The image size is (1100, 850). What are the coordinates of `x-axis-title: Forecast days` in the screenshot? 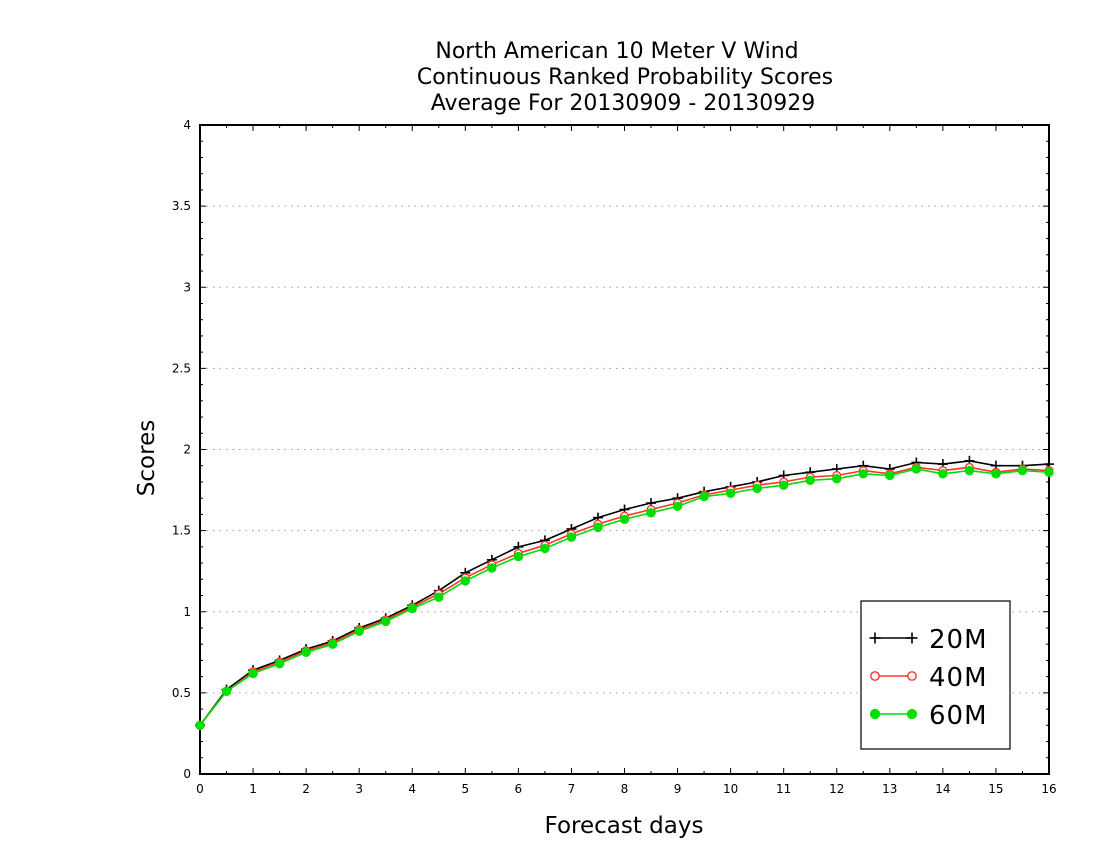 It's located at (624, 826).